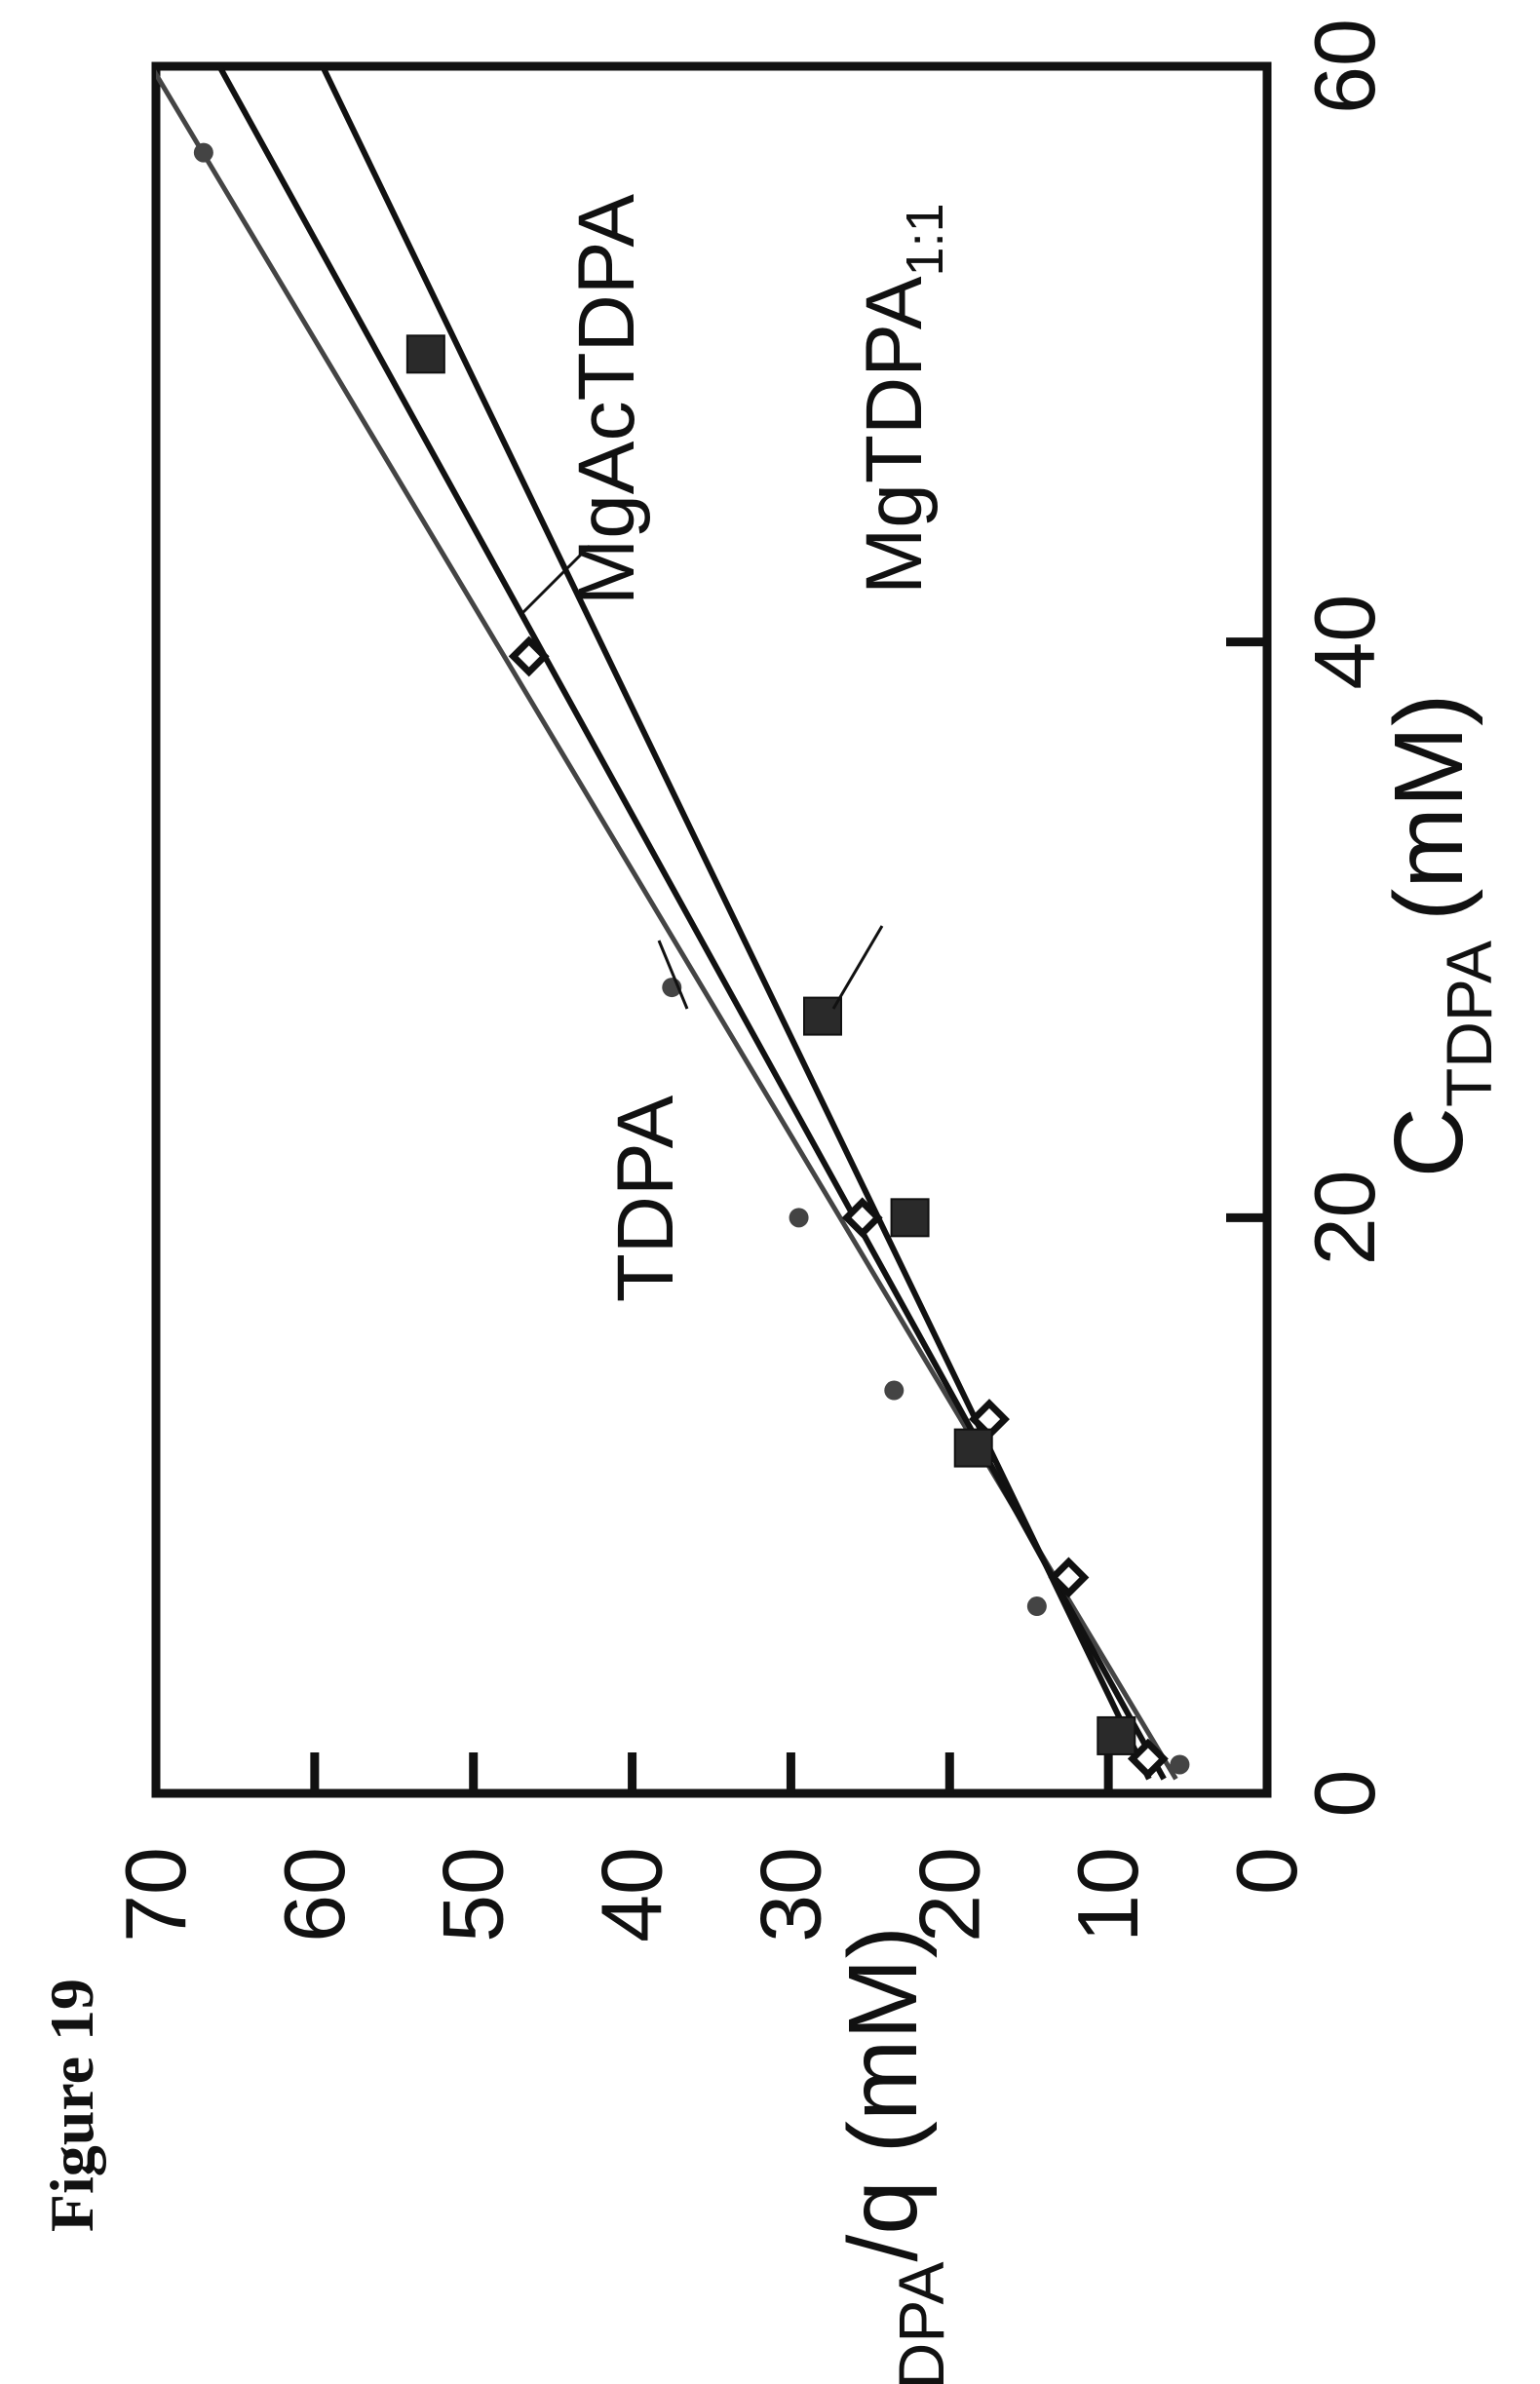 This screenshot has width=1540, height=2384. Describe the element at coordinates (1107, 1895) in the screenshot. I see `y-tick-label: 10` at that location.